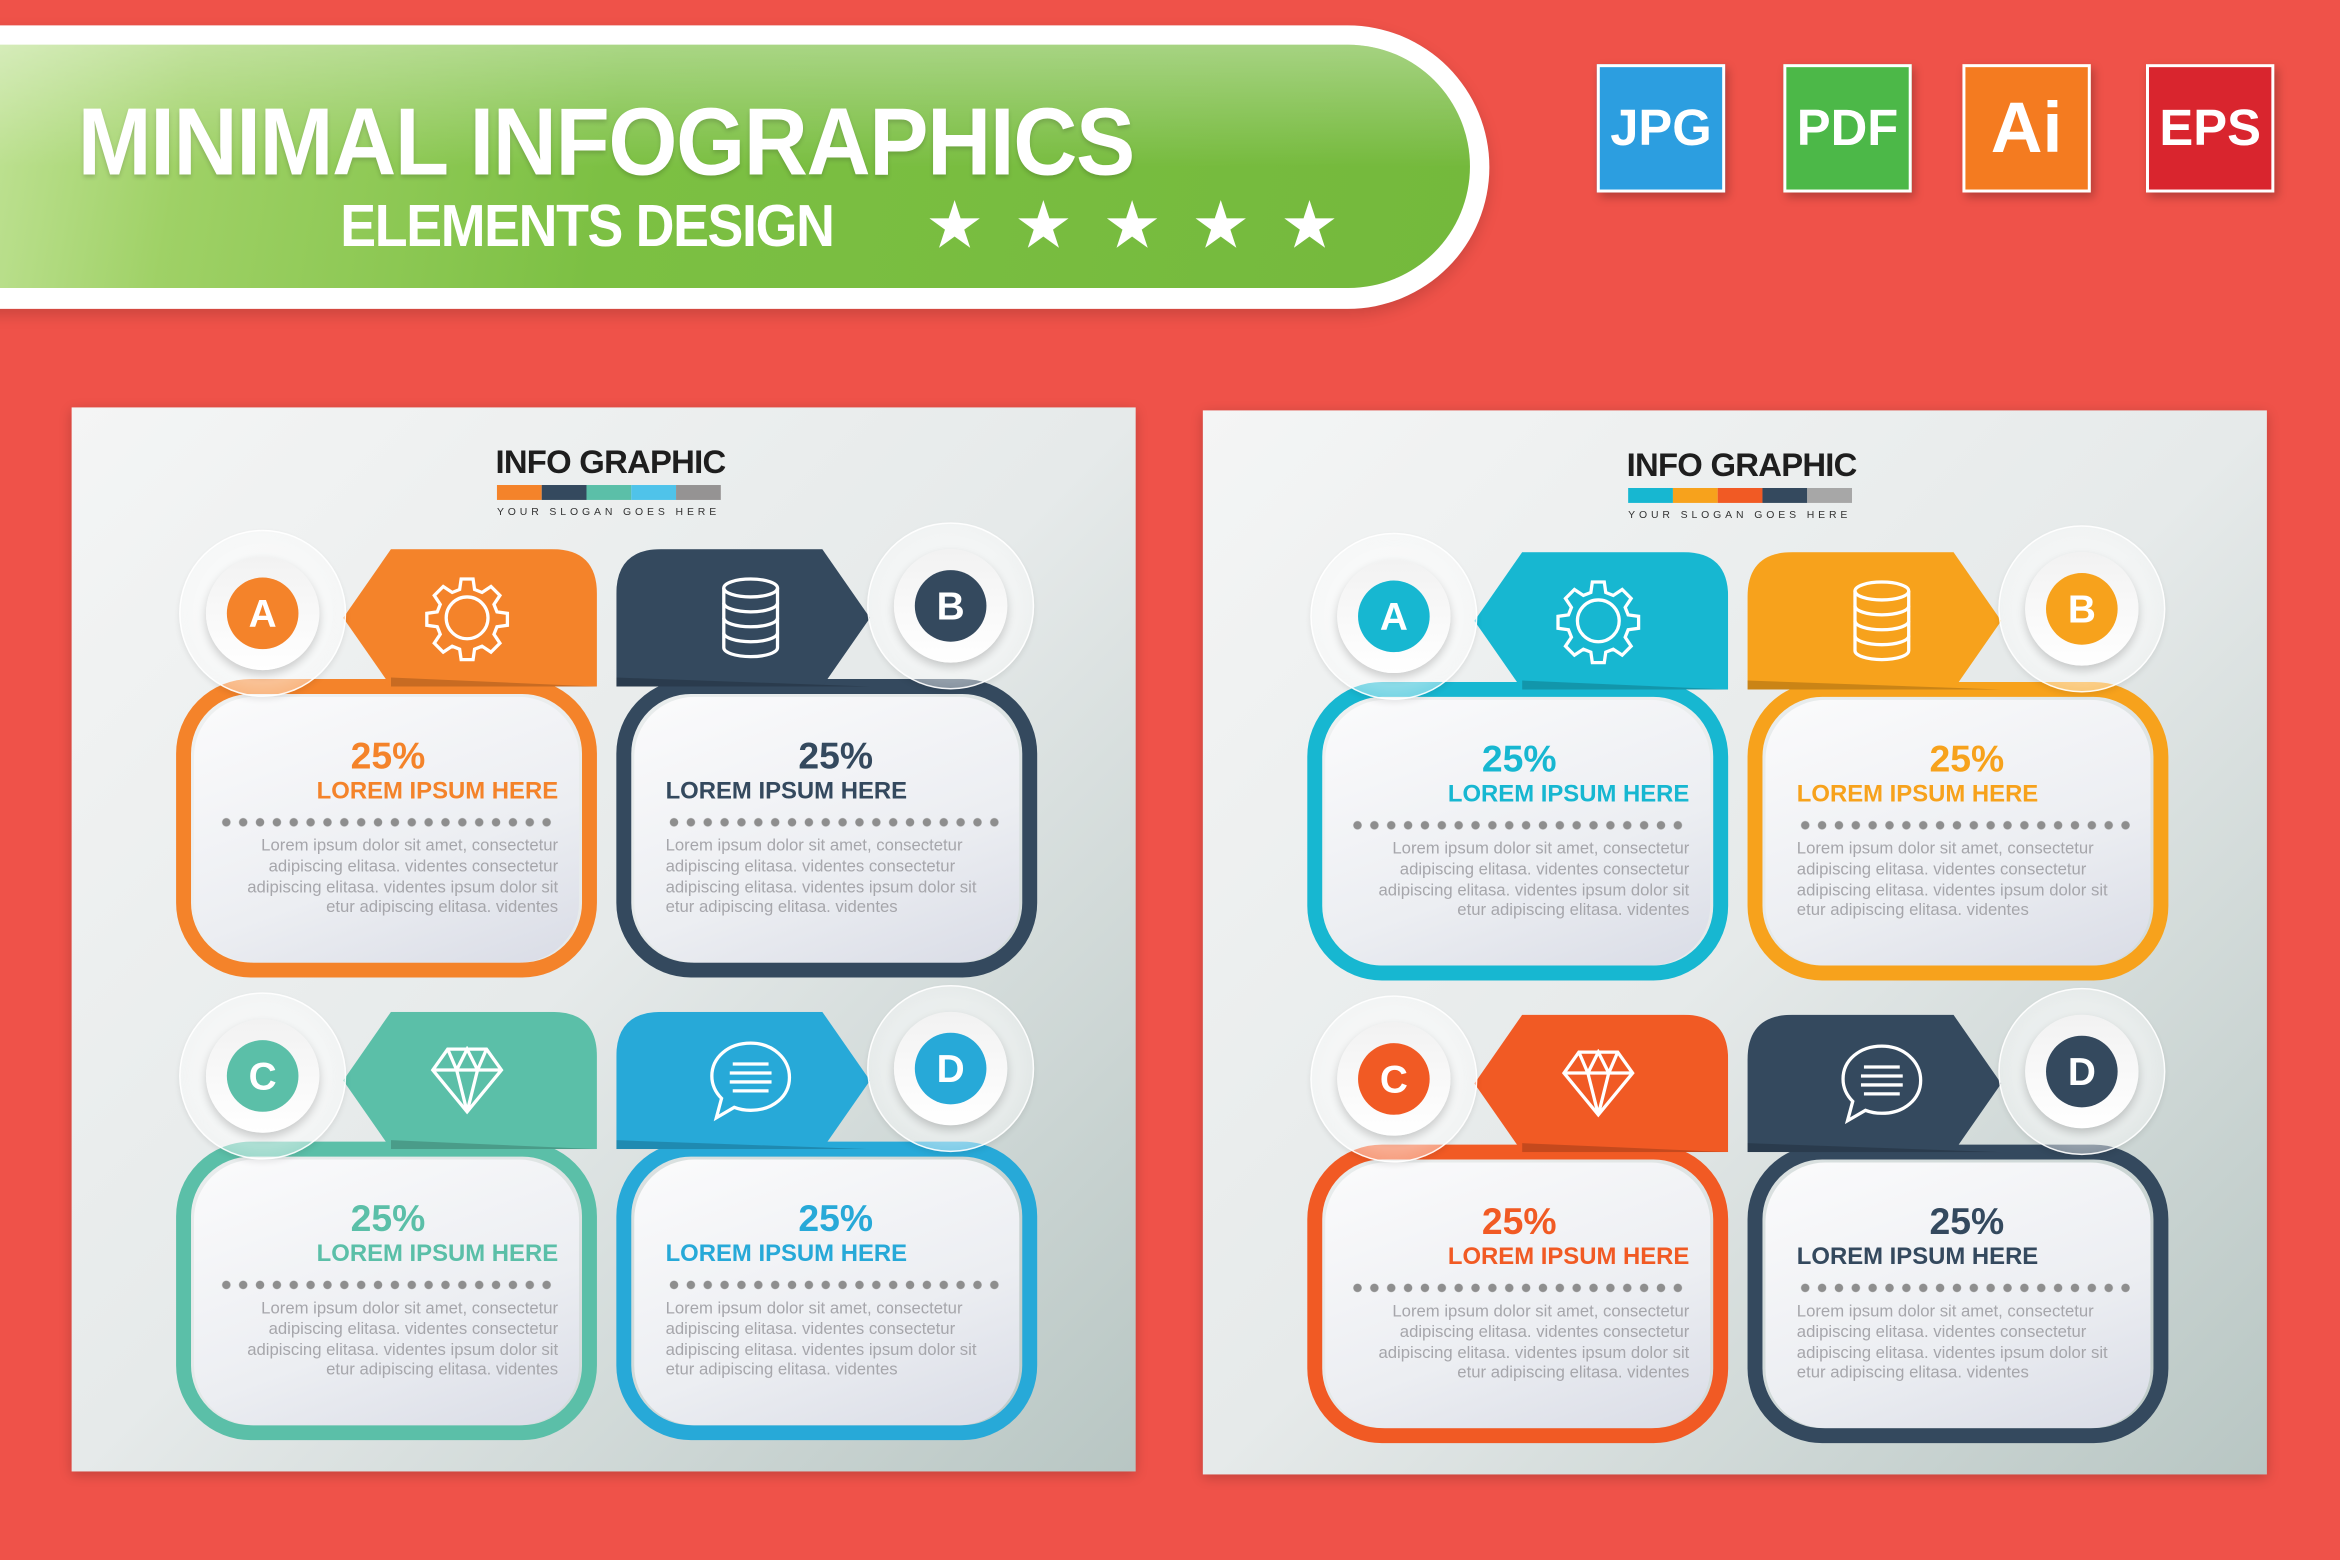 The image size is (2340, 1560). I want to click on badge-letter: C, so click(1394, 1079).